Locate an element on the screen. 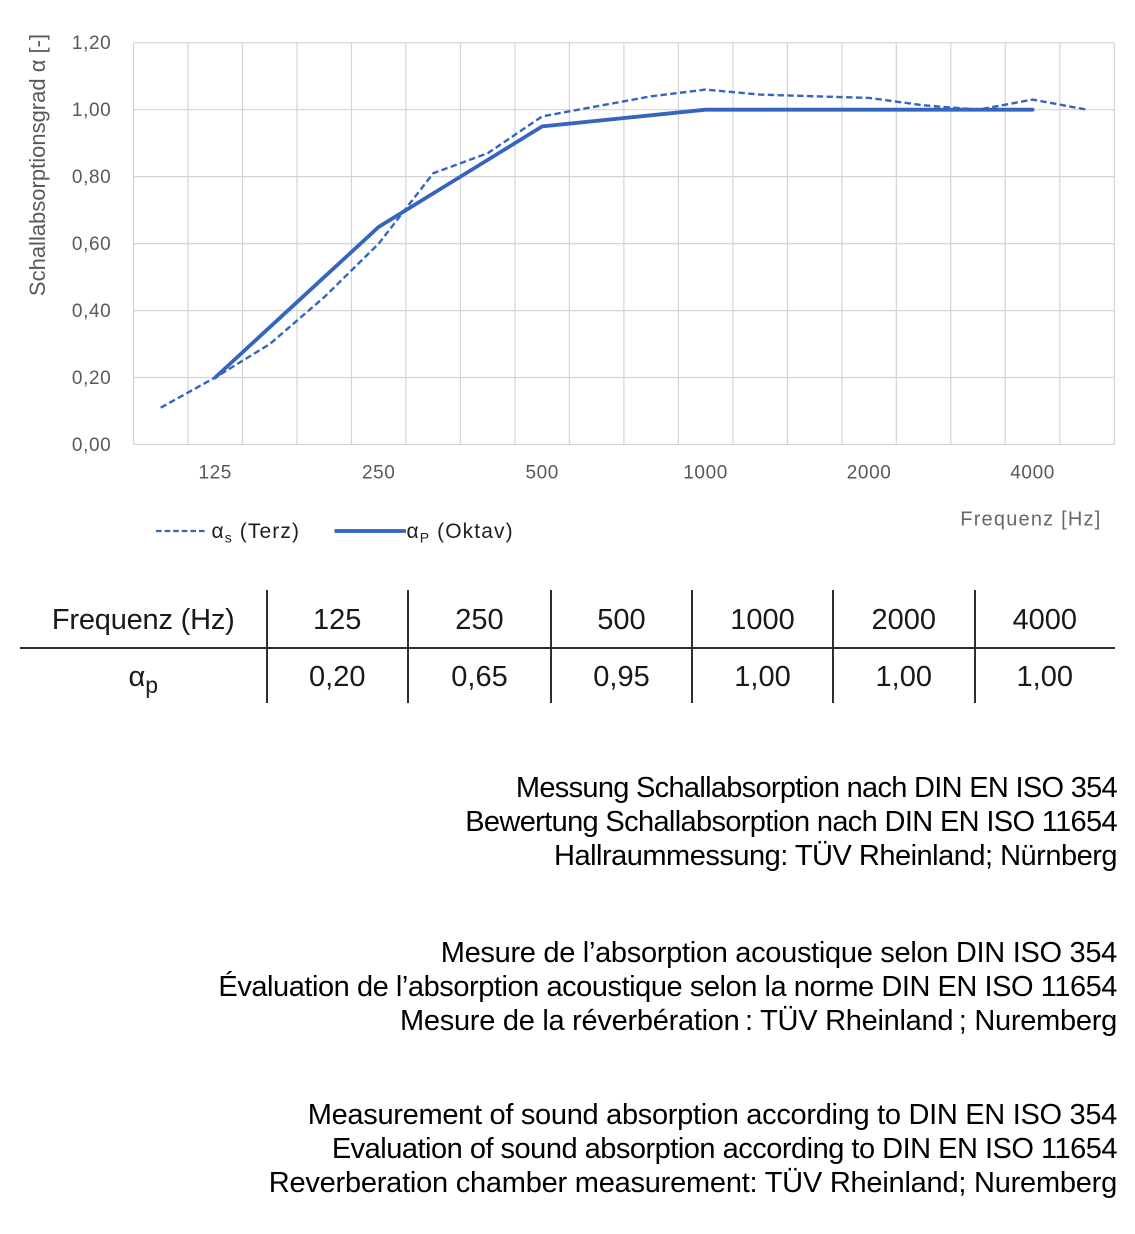 This screenshot has height=1234, width=1135. svg-text: 0,20 is located at coordinates (91, 378).